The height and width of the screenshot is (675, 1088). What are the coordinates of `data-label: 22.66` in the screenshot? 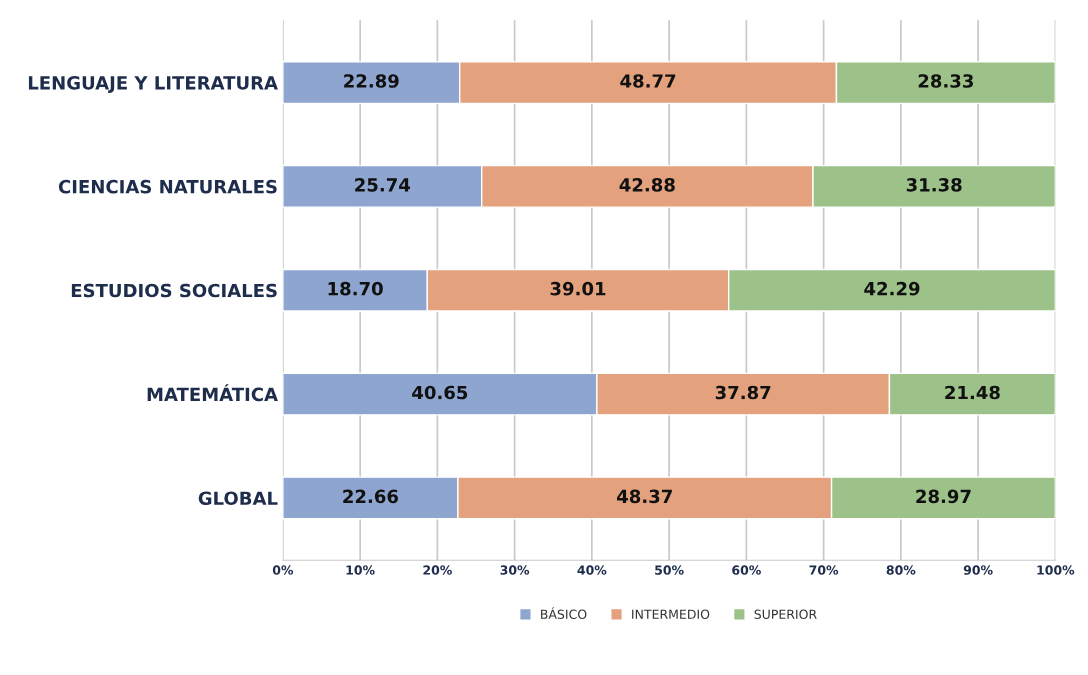 It's located at (370, 496).